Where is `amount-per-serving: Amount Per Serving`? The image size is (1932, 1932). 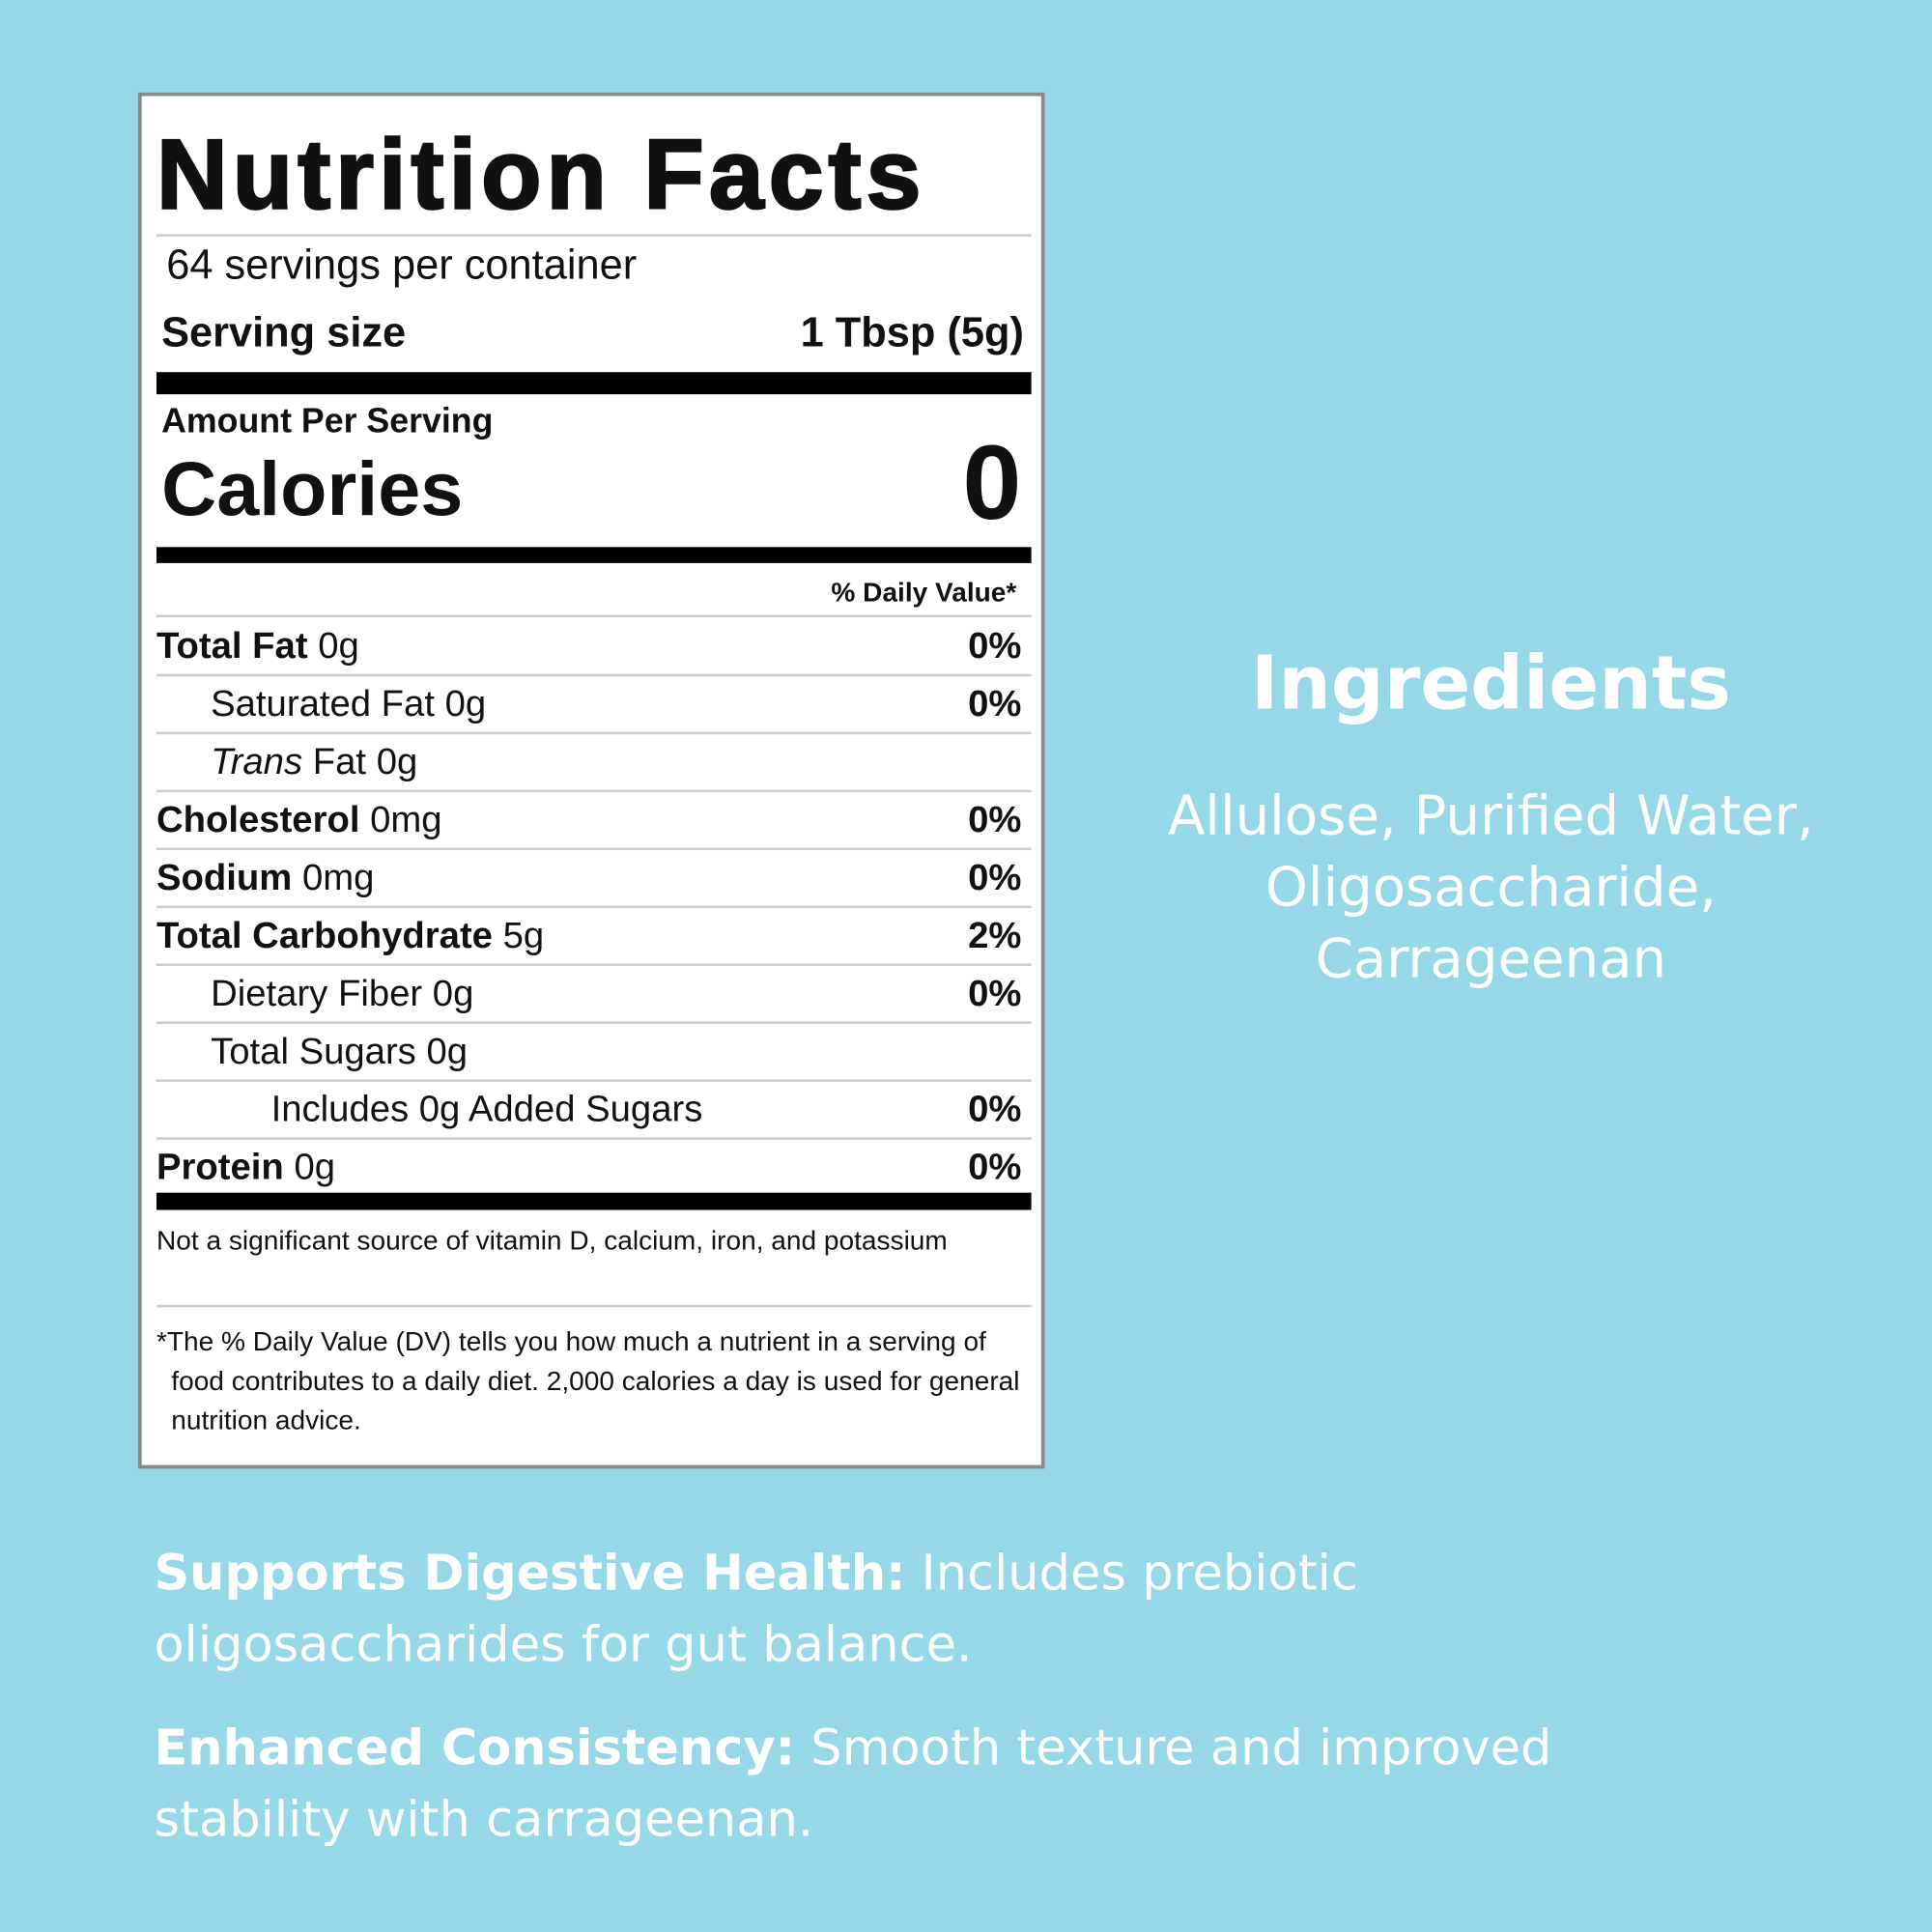 amount-per-serving: Amount Per Serving is located at coordinates (327, 420).